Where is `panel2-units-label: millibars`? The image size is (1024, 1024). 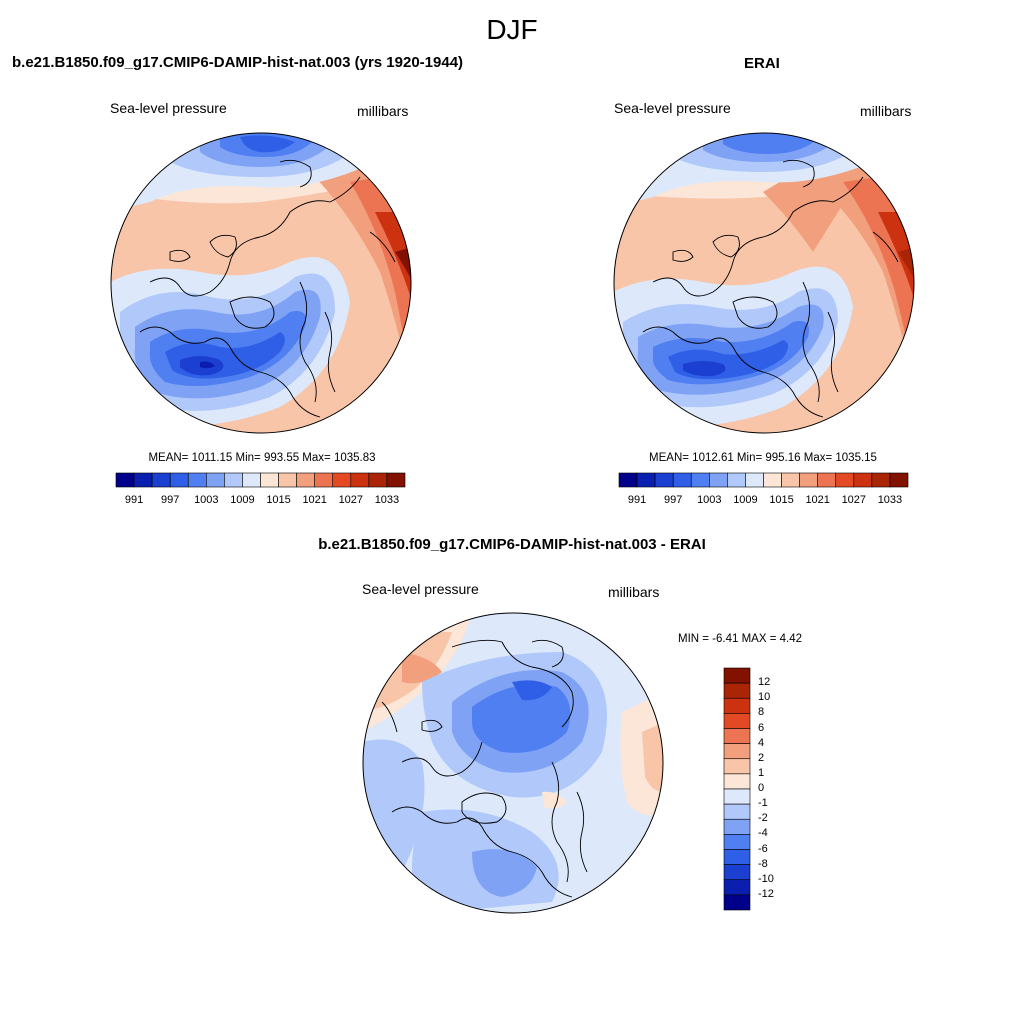 panel2-units-label: millibars is located at coordinates (886, 111).